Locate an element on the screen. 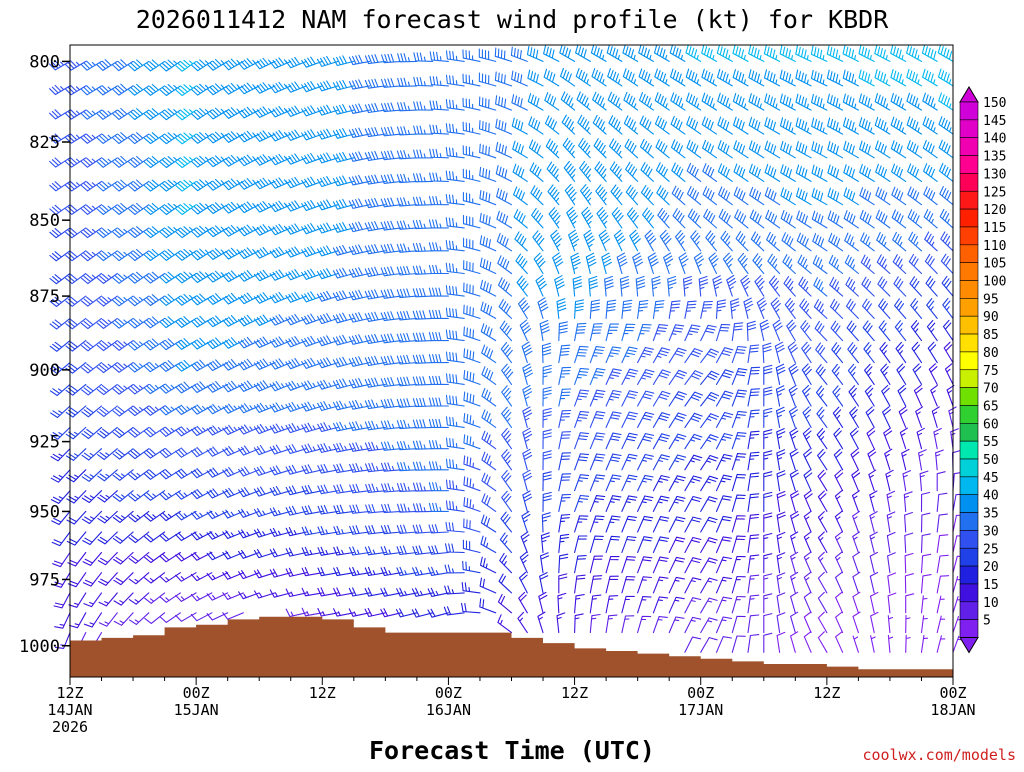  colorbar-swatch is located at coordinates (969, 307).